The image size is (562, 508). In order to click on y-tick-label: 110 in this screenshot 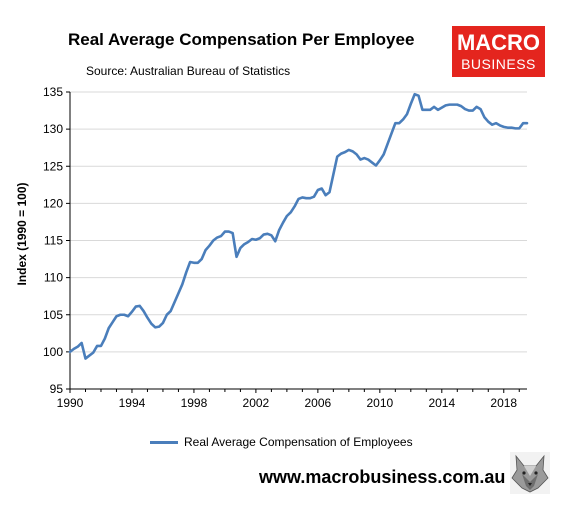, I will do `click(53, 278)`.